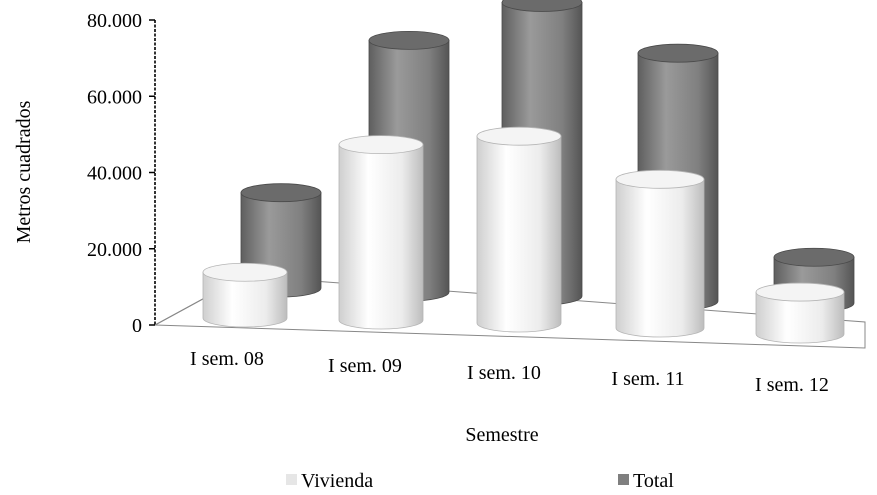 Image resolution: width=877 pixels, height=495 pixels. I want to click on legend-label-total: Total, so click(653, 481).